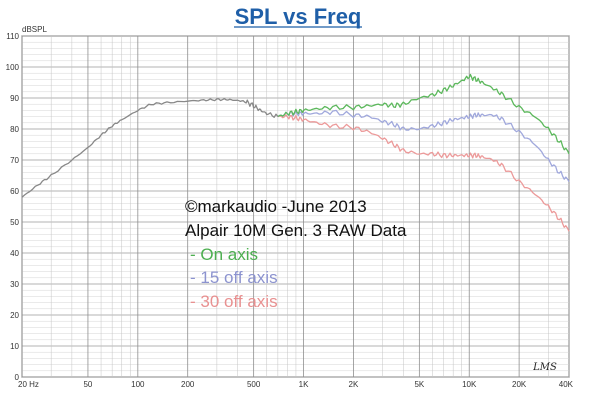  I want to click on y-tick-label: 50, so click(14, 222).